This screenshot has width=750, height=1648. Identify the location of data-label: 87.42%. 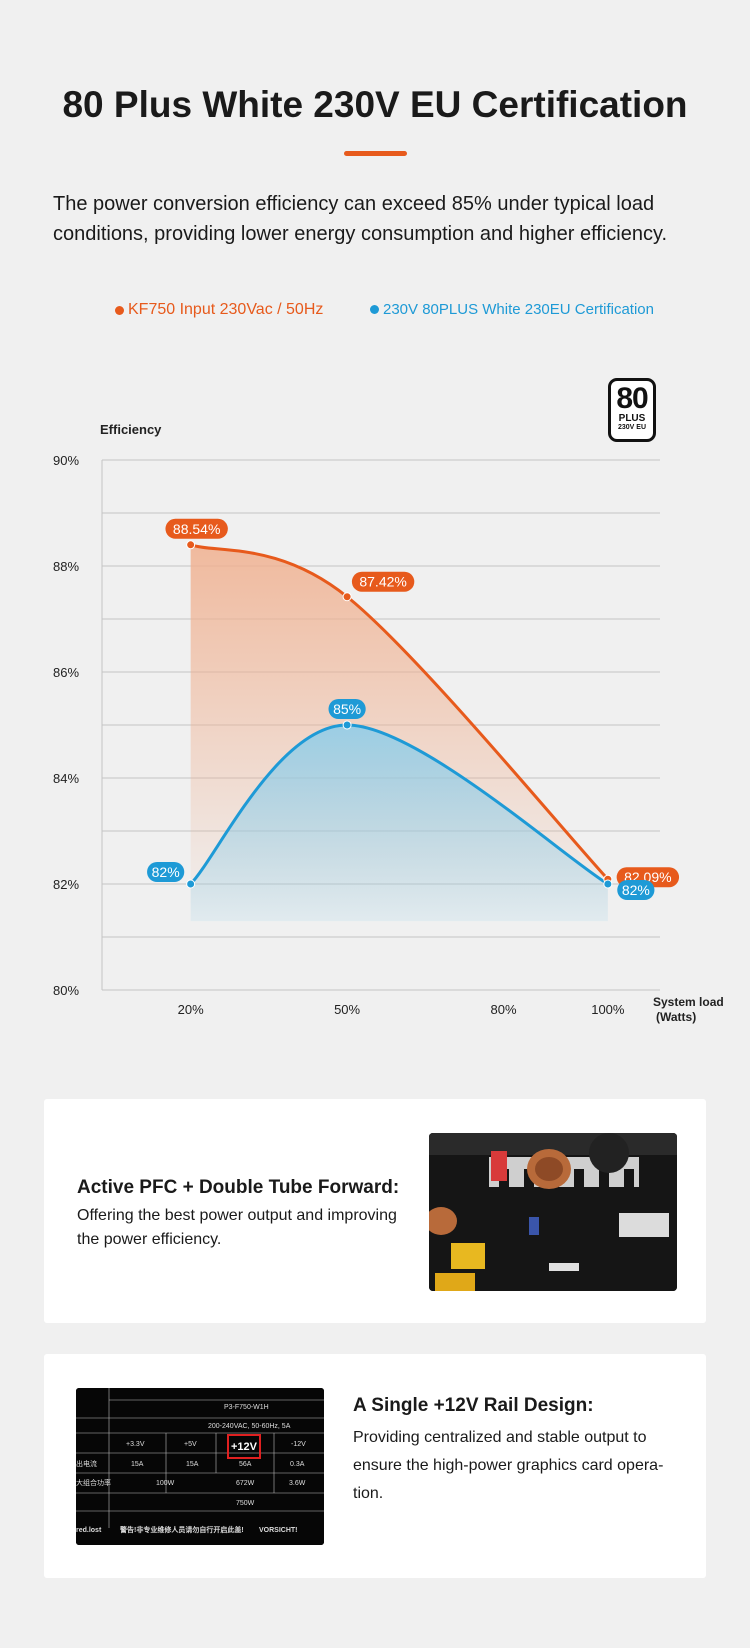
(382, 582).